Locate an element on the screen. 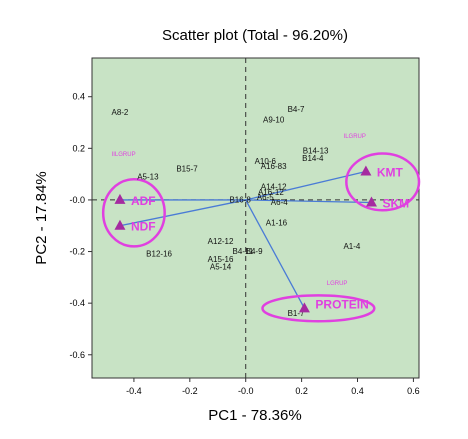 The width and height of the screenshot is (468, 439). sample-label: A1-4 is located at coordinates (351, 246).